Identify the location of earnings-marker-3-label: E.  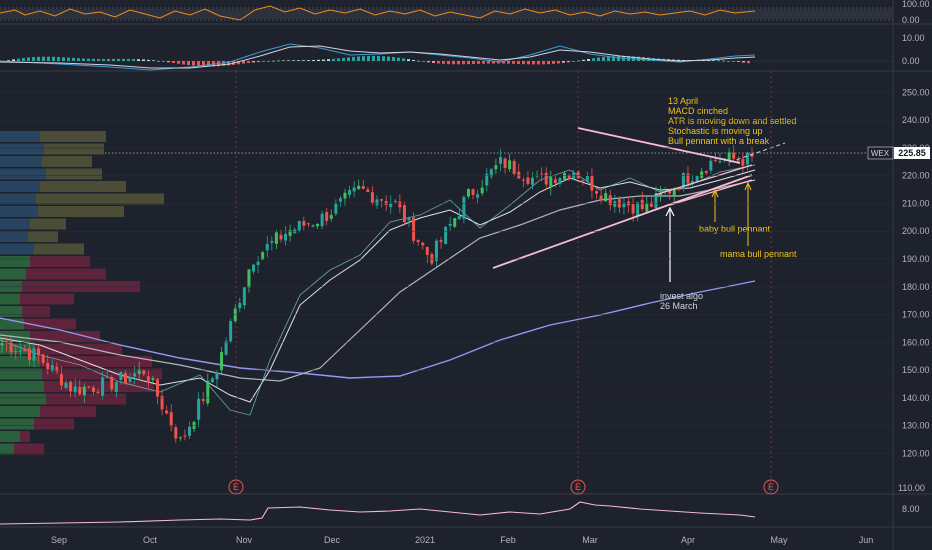
(771, 487).